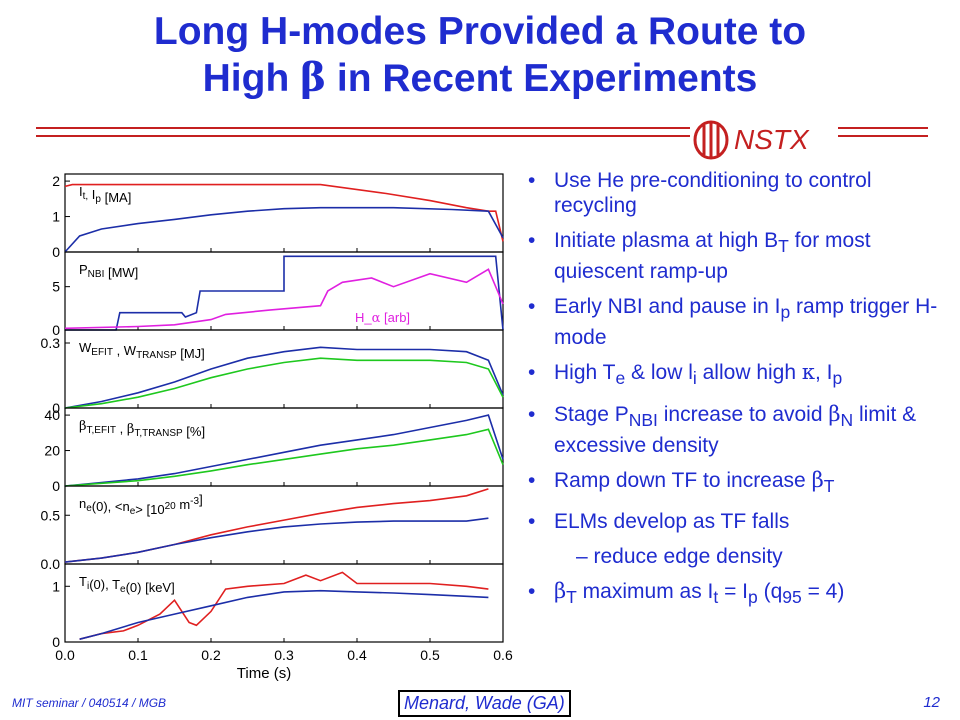  What do you see at coordinates (138, 655) in the screenshot?
I see `x-tick-label: 0.1` at bounding box center [138, 655].